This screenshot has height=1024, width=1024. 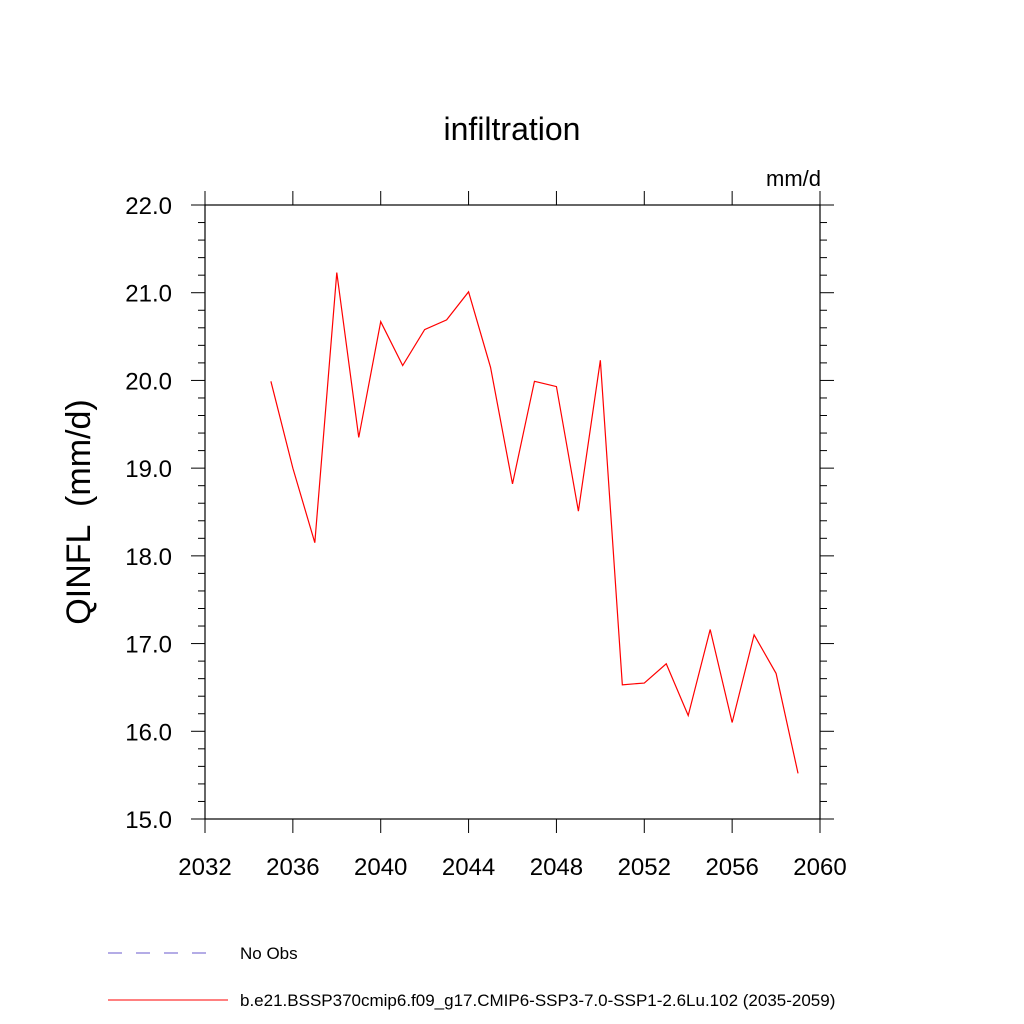 What do you see at coordinates (819, 867) in the screenshot?
I see `x-tick-label: 2060` at bounding box center [819, 867].